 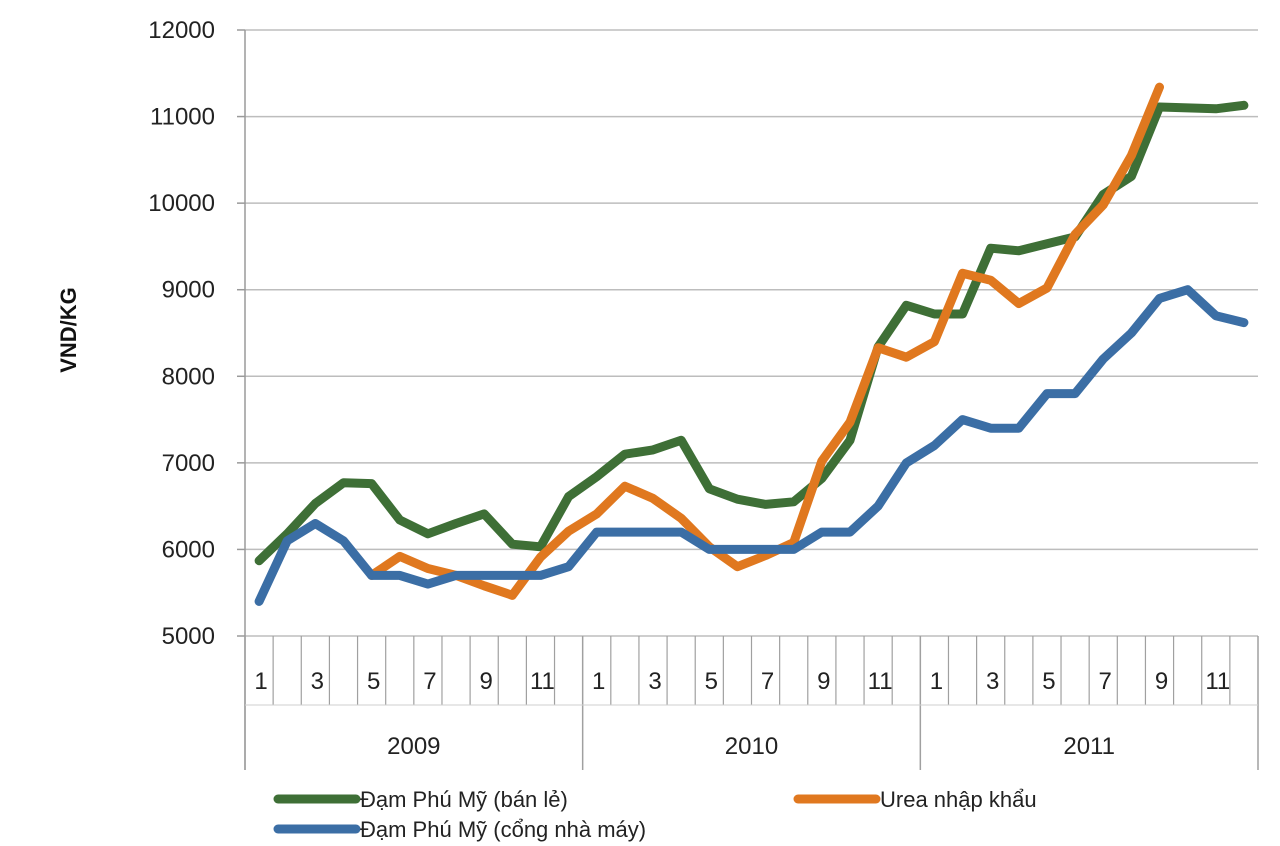 I want to click on legend-label-2: Urea nhập khẩu, so click(x=958, y=799).